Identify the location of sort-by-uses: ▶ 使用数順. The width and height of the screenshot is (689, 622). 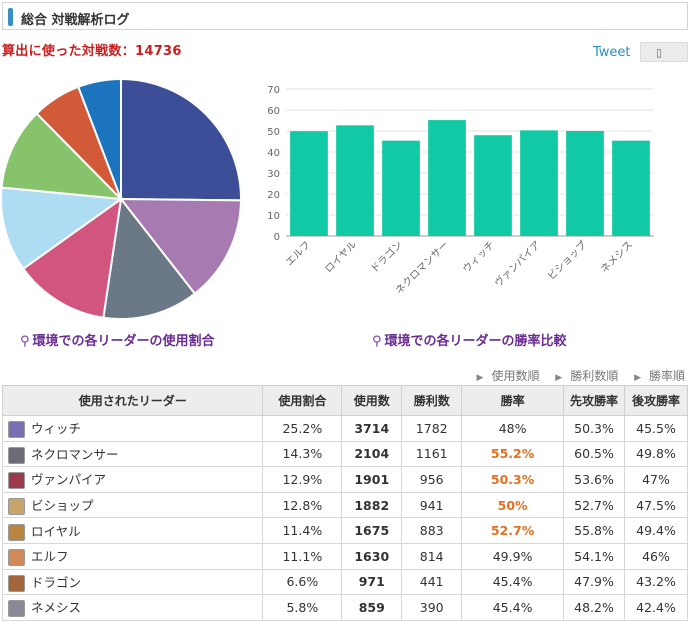
(505, 376).